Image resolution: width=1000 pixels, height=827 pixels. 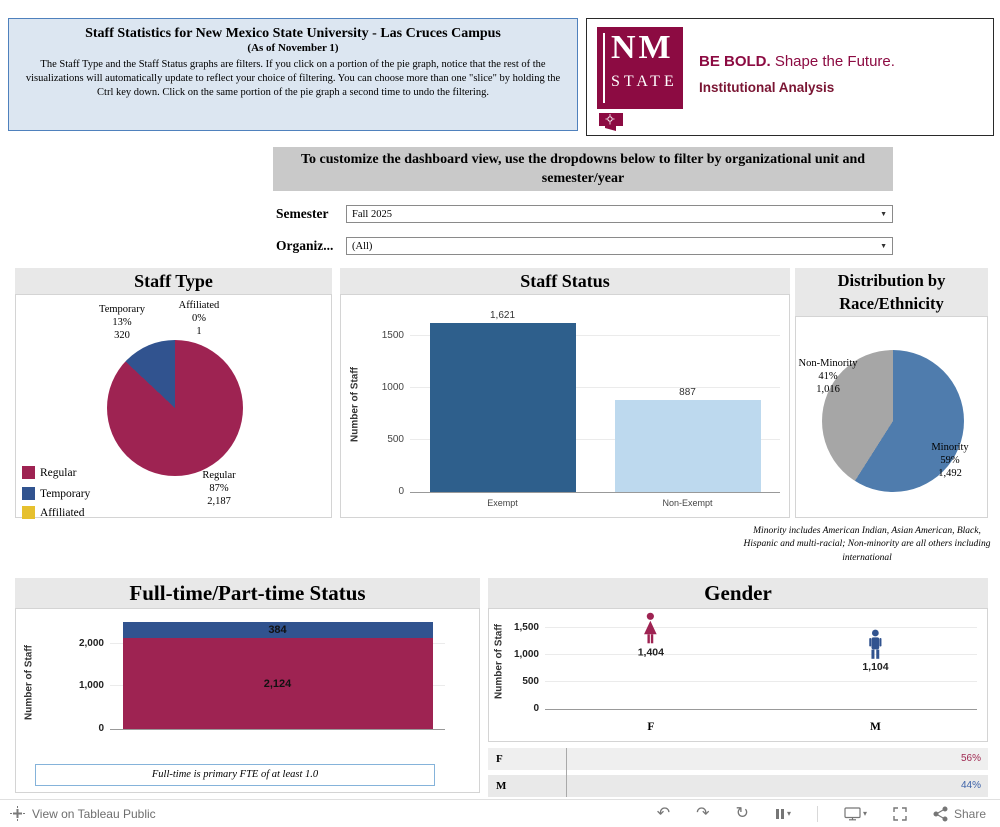 What do you see at coordinates (644, 81) in the screenshot?
I see `state-letters: STATE` at bounding box center [644, 81].